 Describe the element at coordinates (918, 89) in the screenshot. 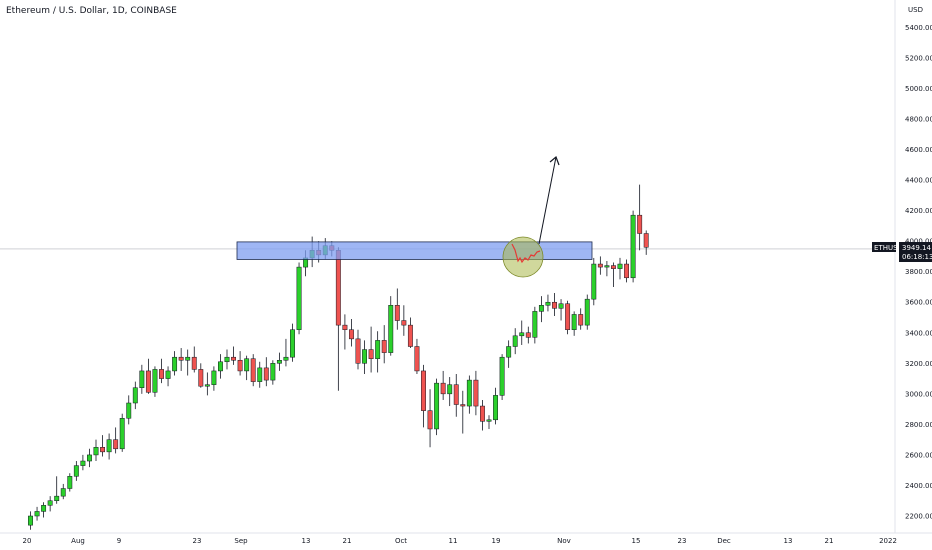

I see `price-tick-label: 5000.00` at that location.